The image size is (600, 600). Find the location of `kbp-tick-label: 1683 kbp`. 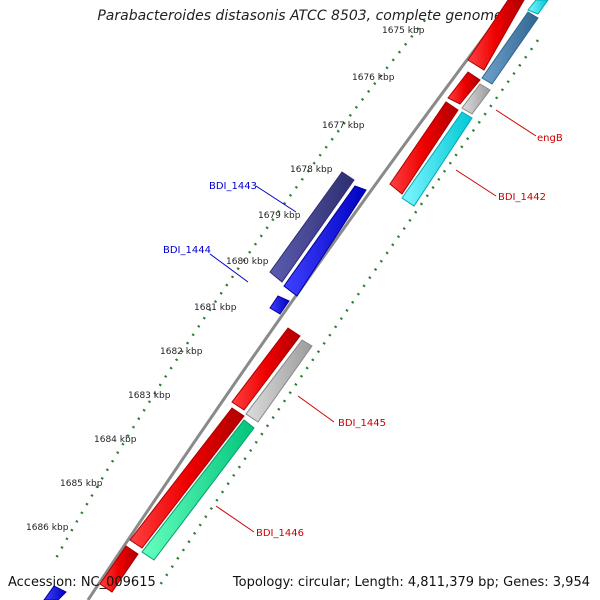

kbp-tick-label: 1683 kbp is located at coordinates (149, 396).